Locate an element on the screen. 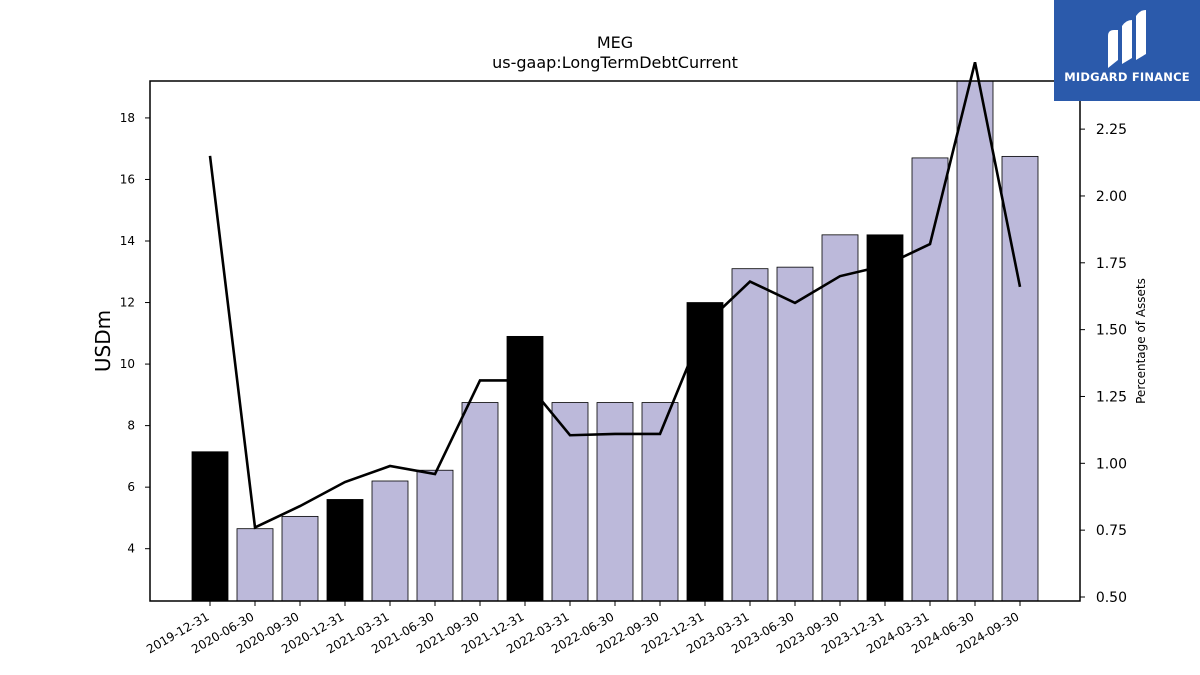 The image size is (1200, 675). y-axis-label: USDm is located at coordinates (103, 341).